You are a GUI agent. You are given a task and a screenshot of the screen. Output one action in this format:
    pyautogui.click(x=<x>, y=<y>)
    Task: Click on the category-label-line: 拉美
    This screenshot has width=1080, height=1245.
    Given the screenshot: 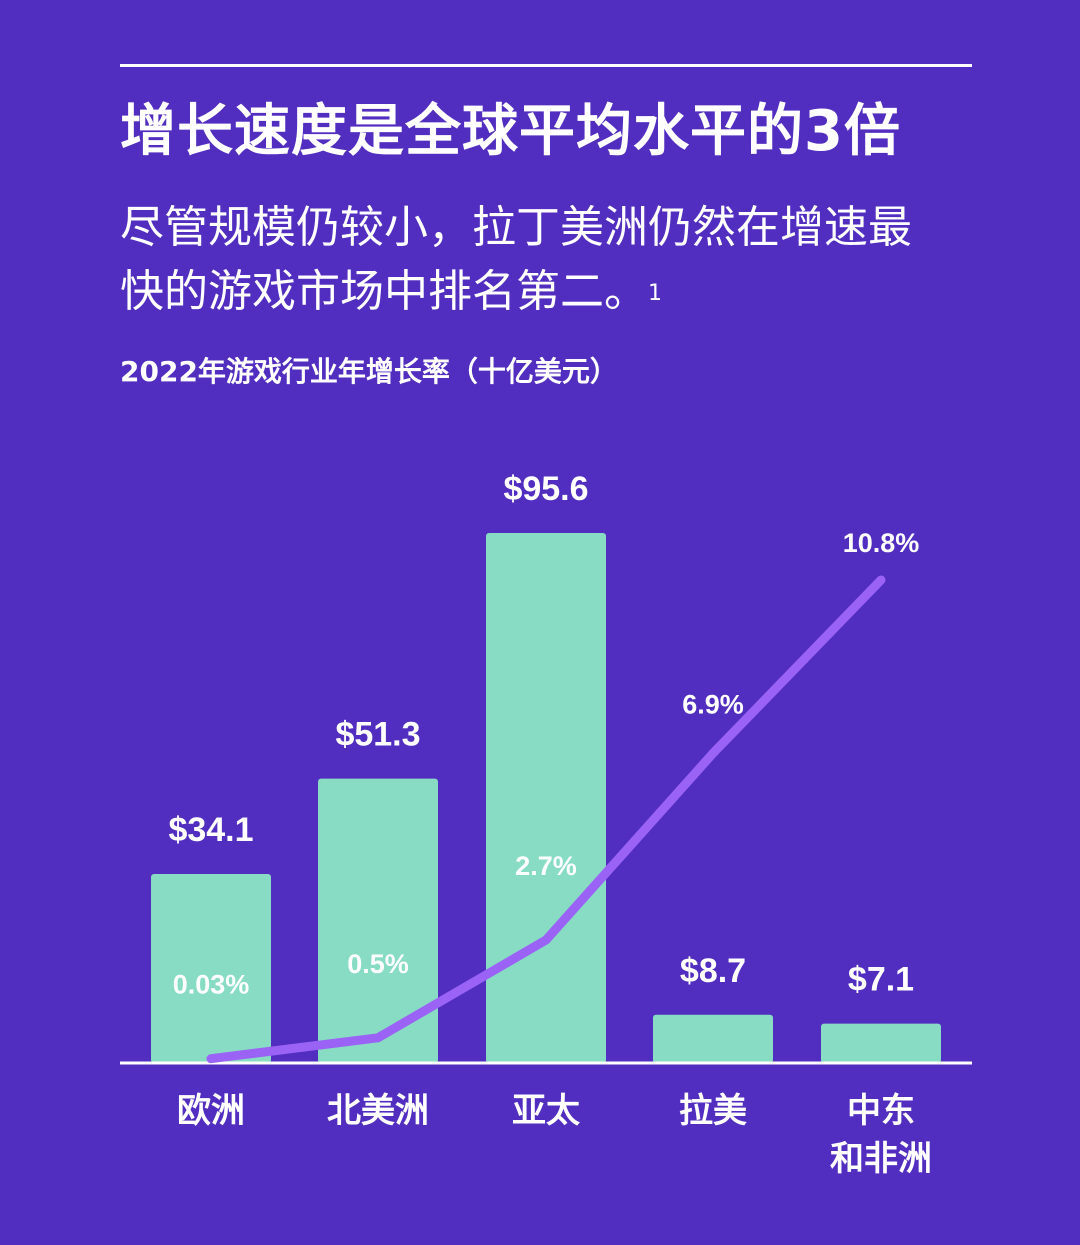 What is the action you would take?
    pyautogui.click(x=713, y=1111)
    